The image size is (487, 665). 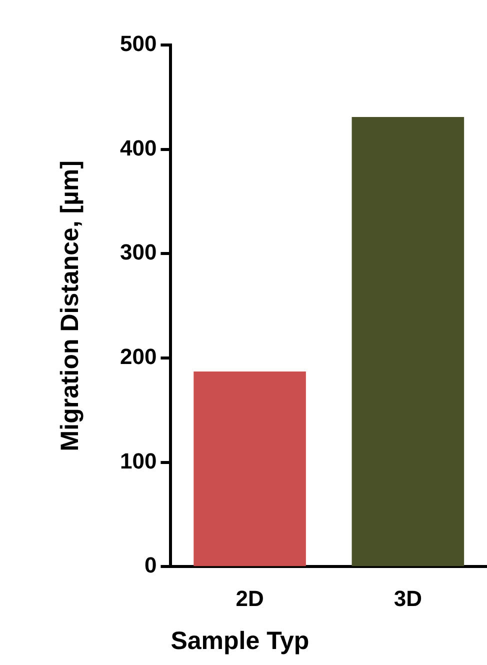 I want to click on y-tick-label: 500, so click(x=138, y=43).